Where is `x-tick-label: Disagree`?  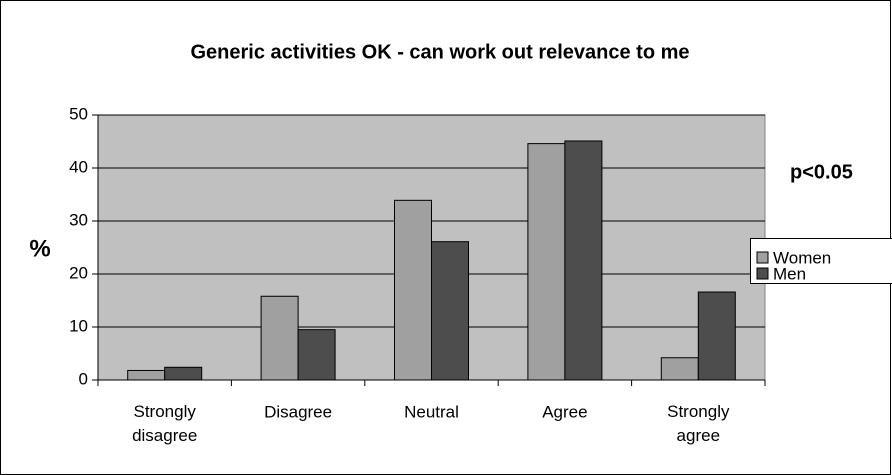
x-tick-label: Disagree is located at coordinates (298, 411).